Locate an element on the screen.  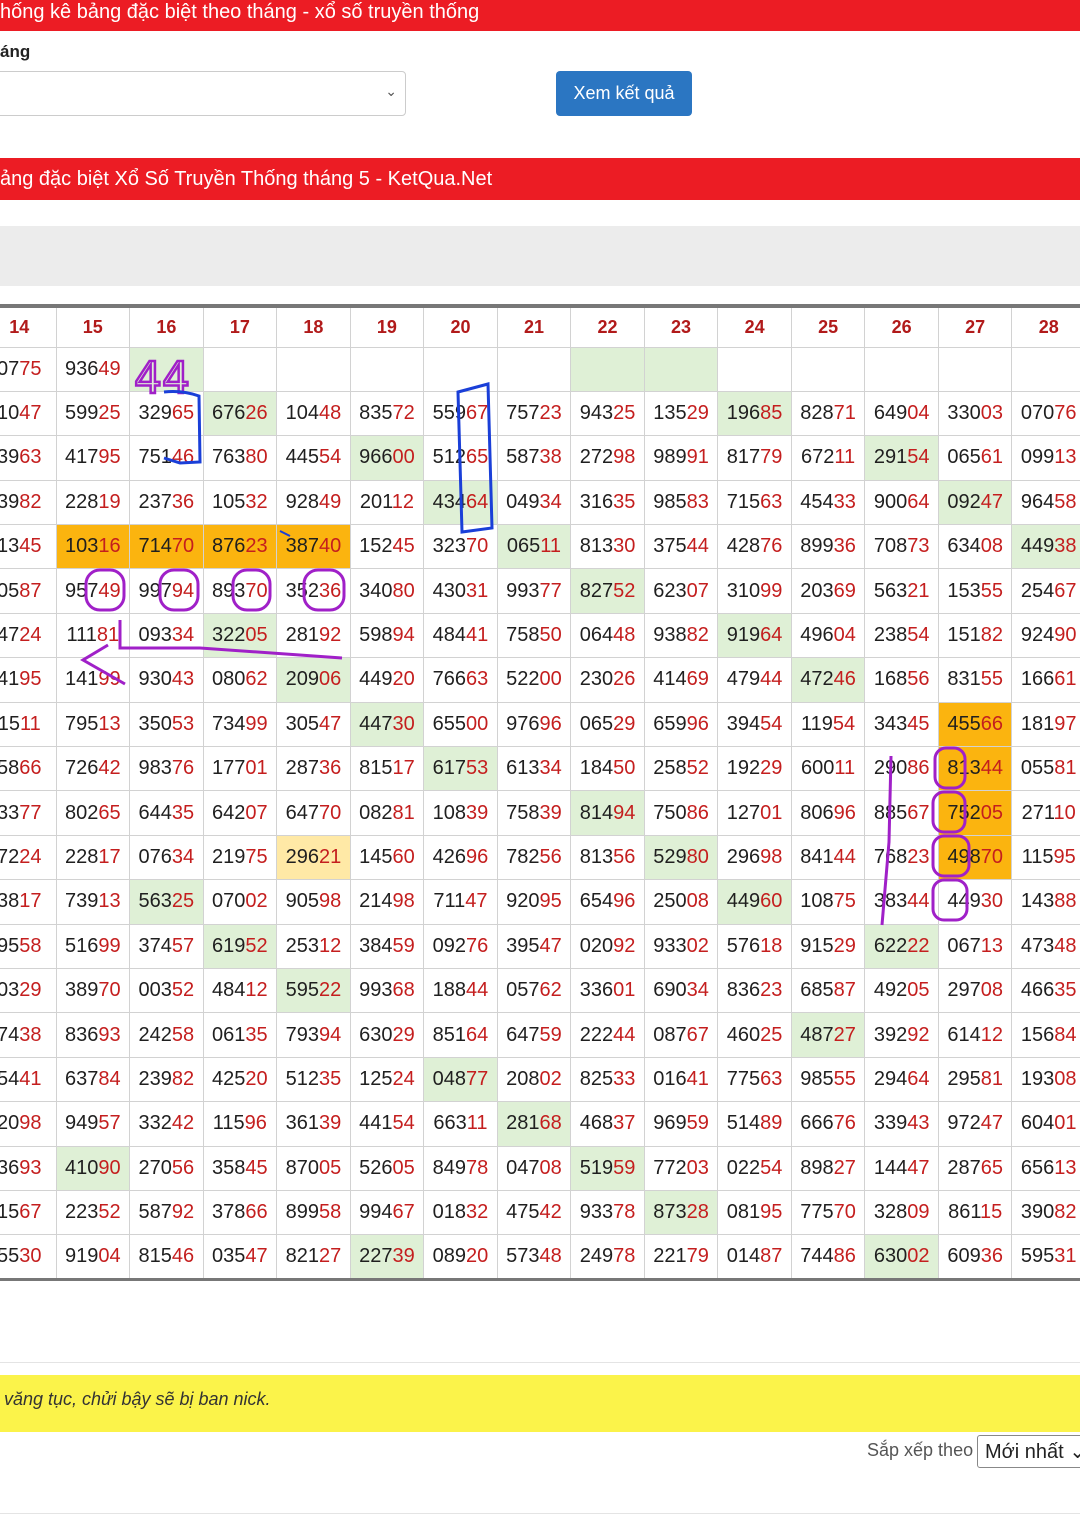
cell-prefix: 993 is located at coordinates (376, 990).